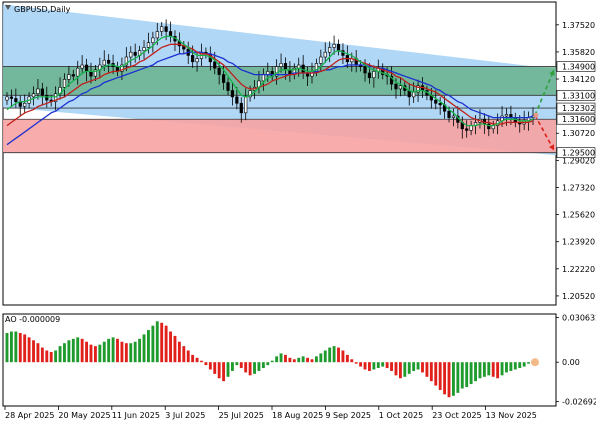  Describe the element at coordinates (535, 362) in the screenshot. I see `ao-last-marker` at that location.